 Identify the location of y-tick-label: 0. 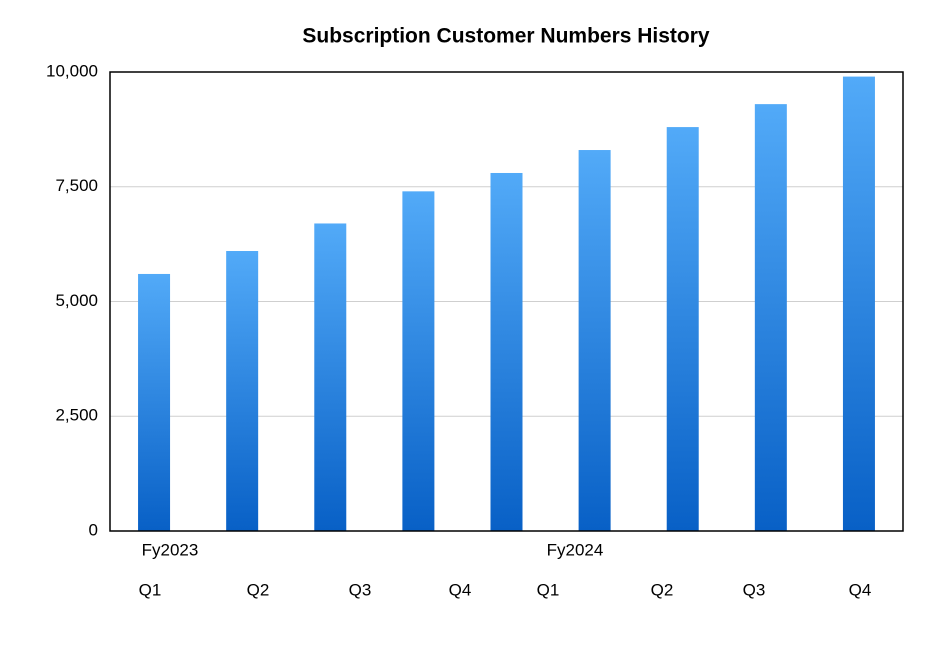
(93, 529).